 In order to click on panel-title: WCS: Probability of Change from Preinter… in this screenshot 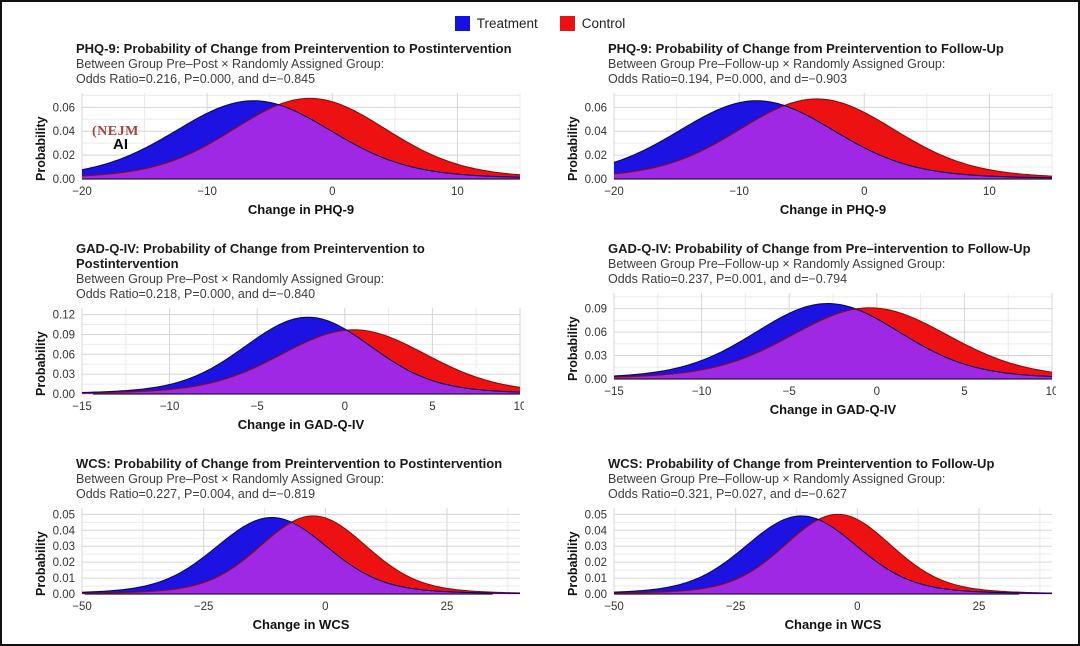, I will do `click(801, 463)`.